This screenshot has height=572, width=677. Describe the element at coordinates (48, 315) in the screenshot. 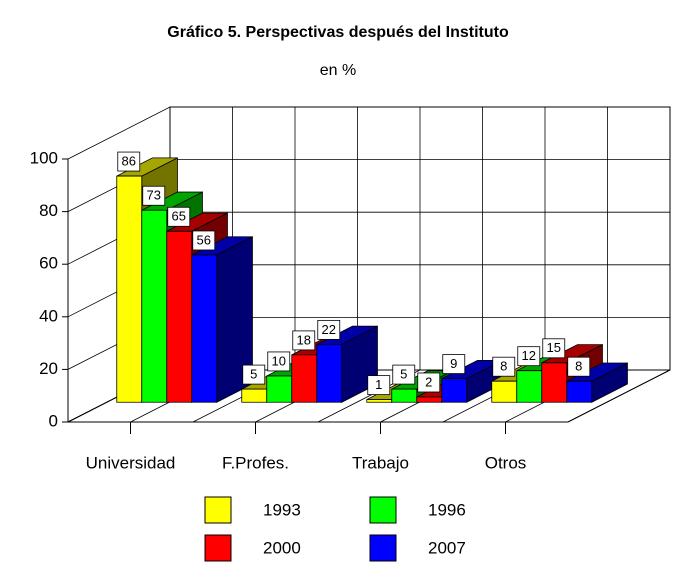

I see `y-tick-label: 40` at that location.